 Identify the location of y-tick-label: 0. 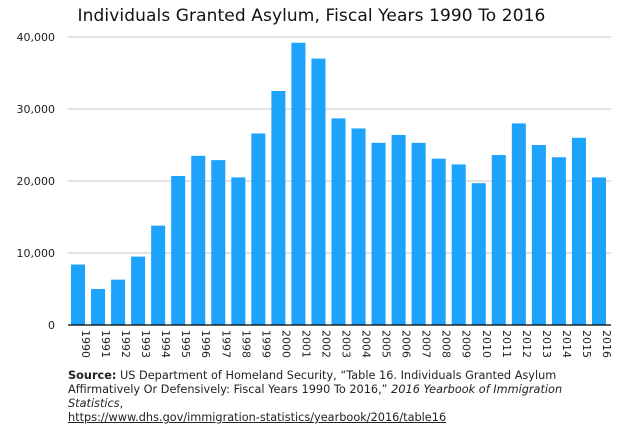
(51, 325).